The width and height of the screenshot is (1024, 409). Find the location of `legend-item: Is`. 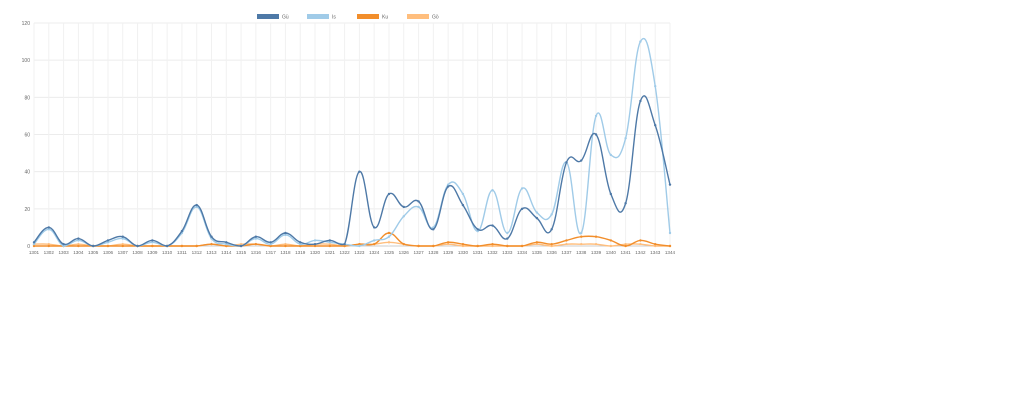

legend-item: Is is located at coordinates (321, 17).